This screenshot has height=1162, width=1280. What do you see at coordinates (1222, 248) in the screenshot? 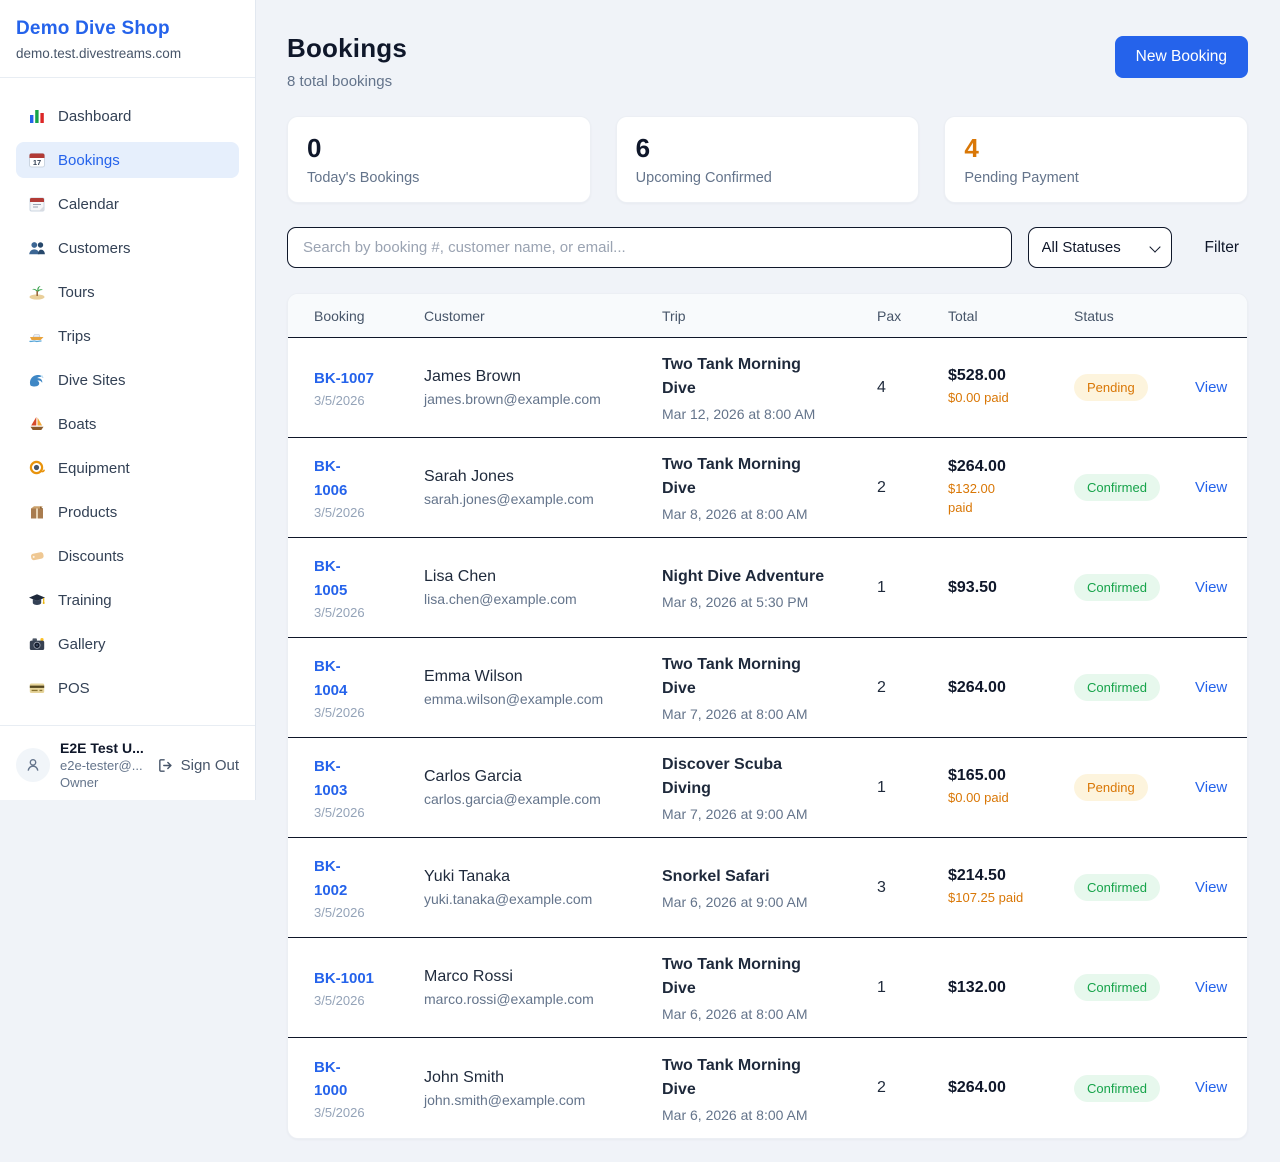
I see `filter-button: Filter` at bounding box center [1222, 248].